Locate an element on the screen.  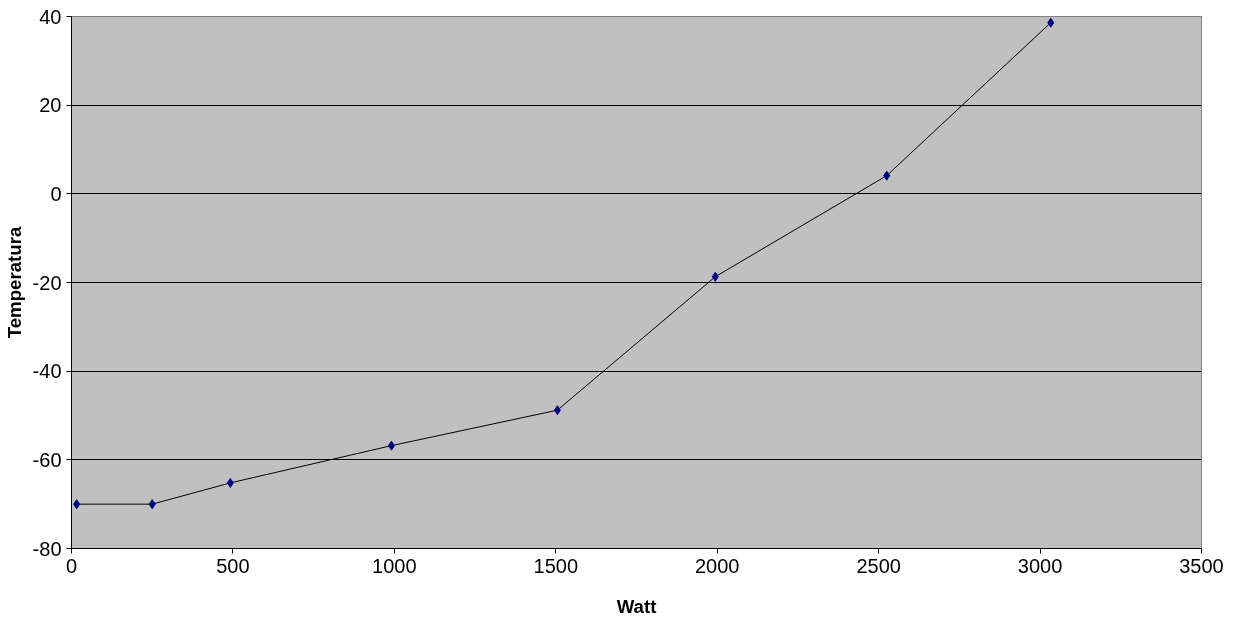
y-axis-title: Temperatura is located at coordinates (14, 282).